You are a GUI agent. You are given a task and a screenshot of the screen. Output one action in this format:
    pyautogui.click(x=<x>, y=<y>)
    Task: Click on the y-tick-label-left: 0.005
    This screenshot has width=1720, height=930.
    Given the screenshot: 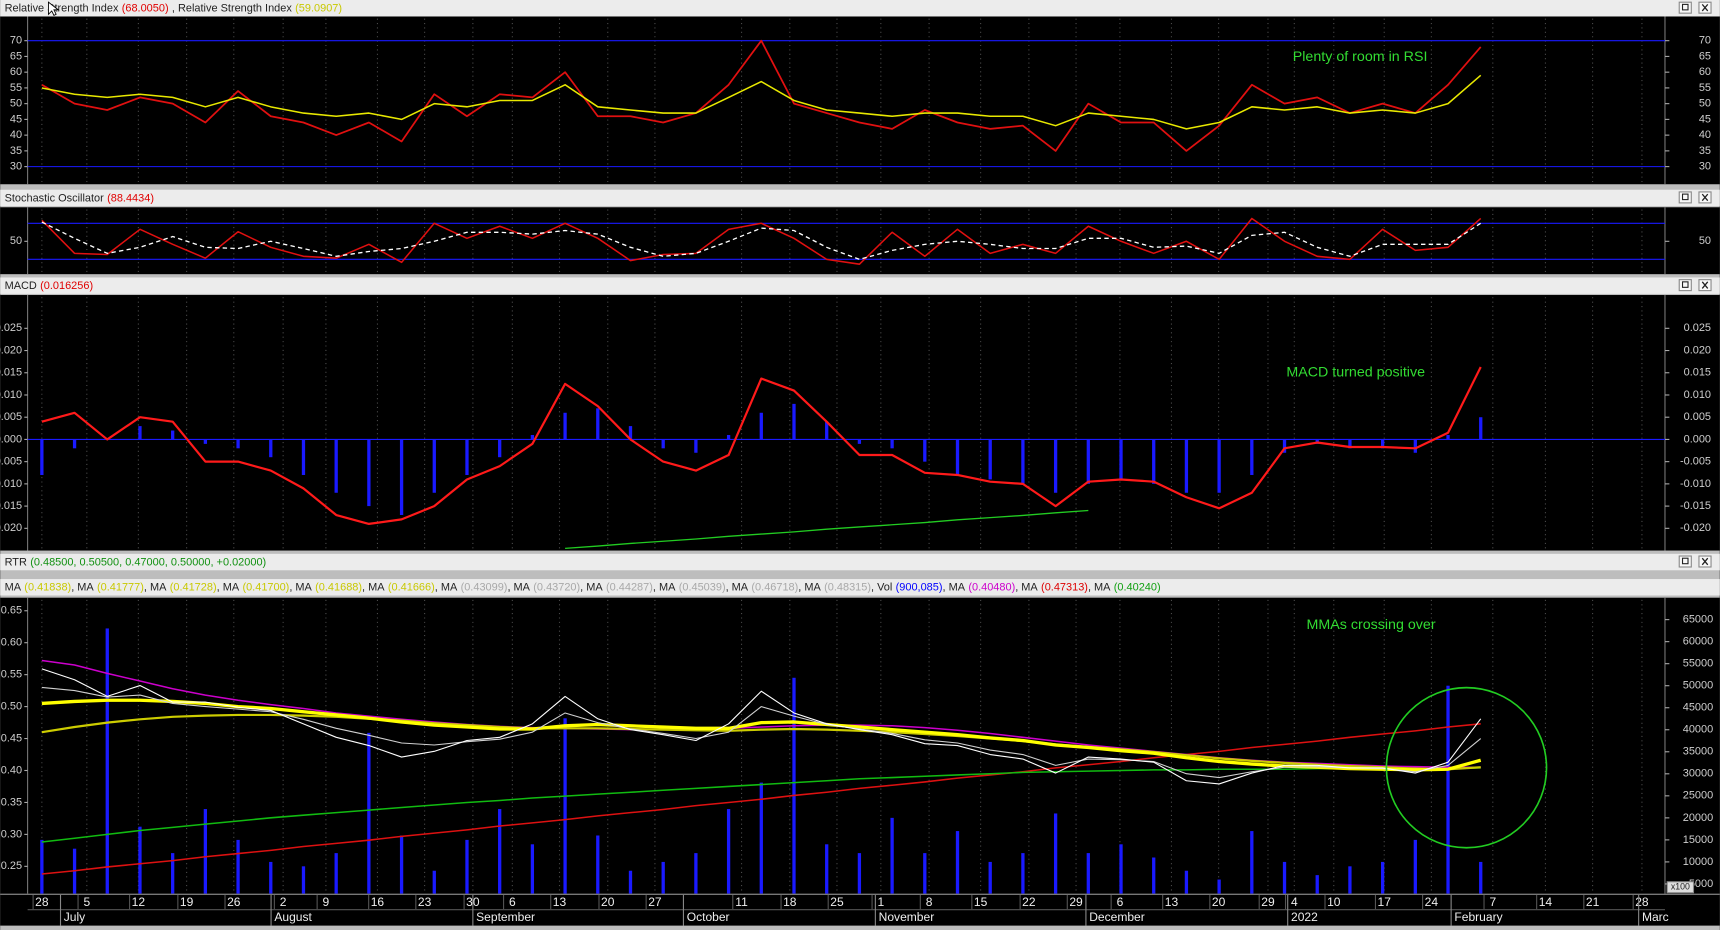 What is the action you would take?
    pyautogui.click(x=11, y=417)
    